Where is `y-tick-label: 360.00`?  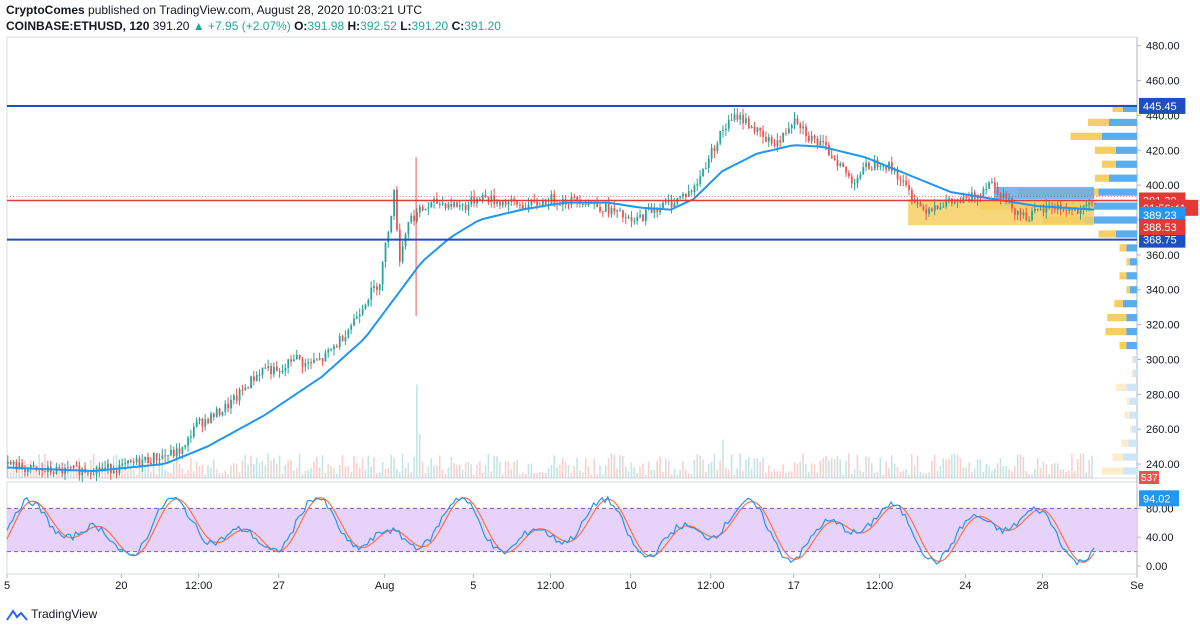 y-tick-label: 360.00 is located at coordinates (1163, 256).